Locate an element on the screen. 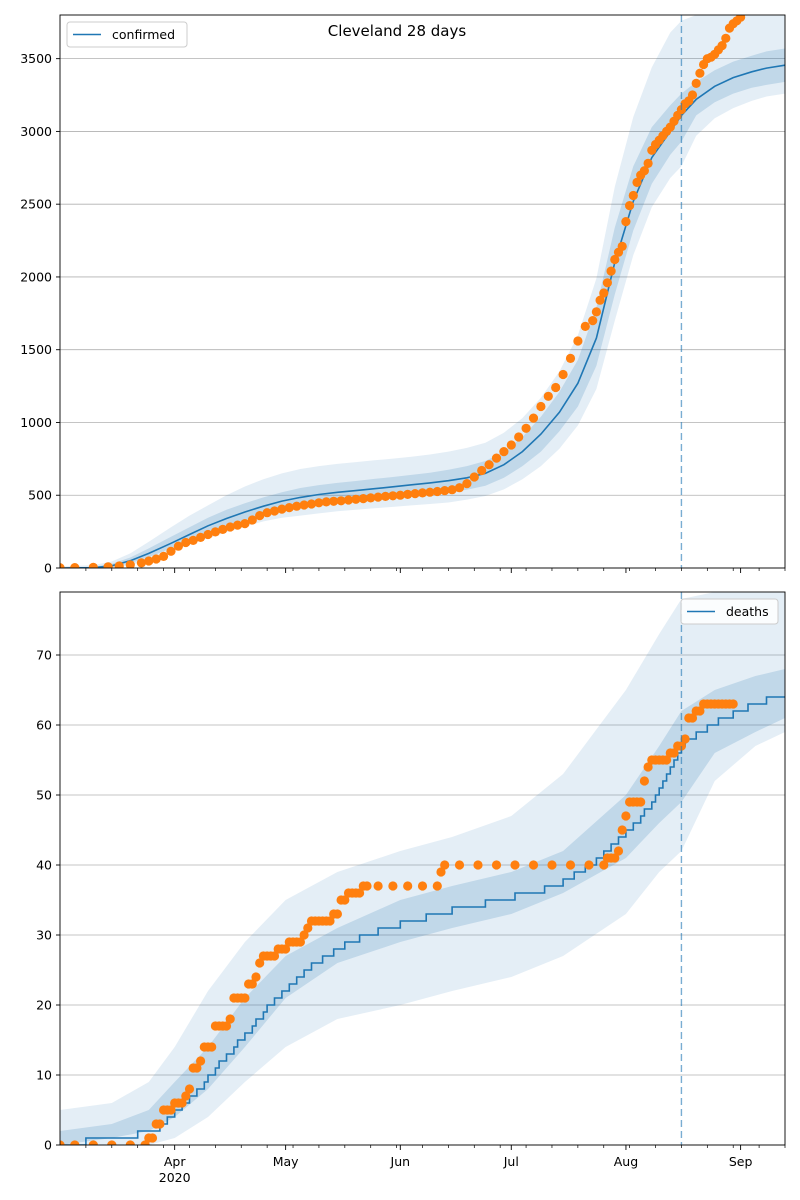 This screenshot has width=800, height=1200. xtick-label: Jun is located at coordinates (400, 1161).